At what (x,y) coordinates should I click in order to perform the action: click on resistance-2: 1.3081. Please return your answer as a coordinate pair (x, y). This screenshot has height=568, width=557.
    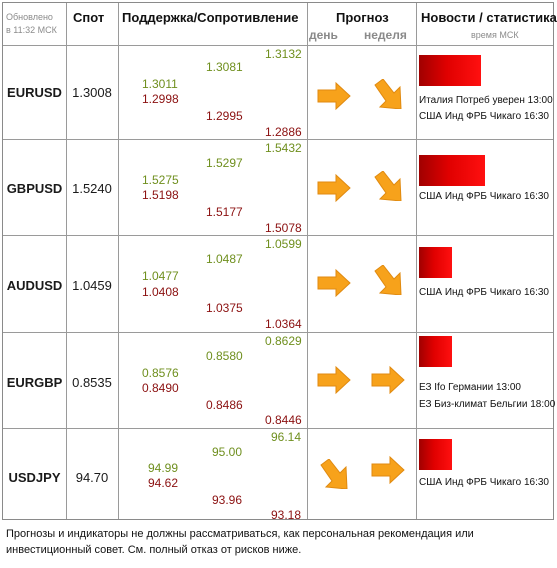
    Looking at the image, I should click on (224, 67).